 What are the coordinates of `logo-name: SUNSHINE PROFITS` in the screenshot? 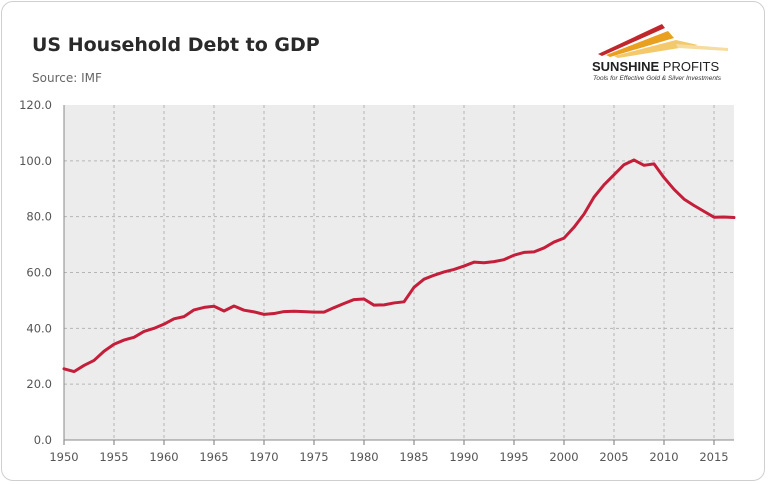 It's located at (655, 66).